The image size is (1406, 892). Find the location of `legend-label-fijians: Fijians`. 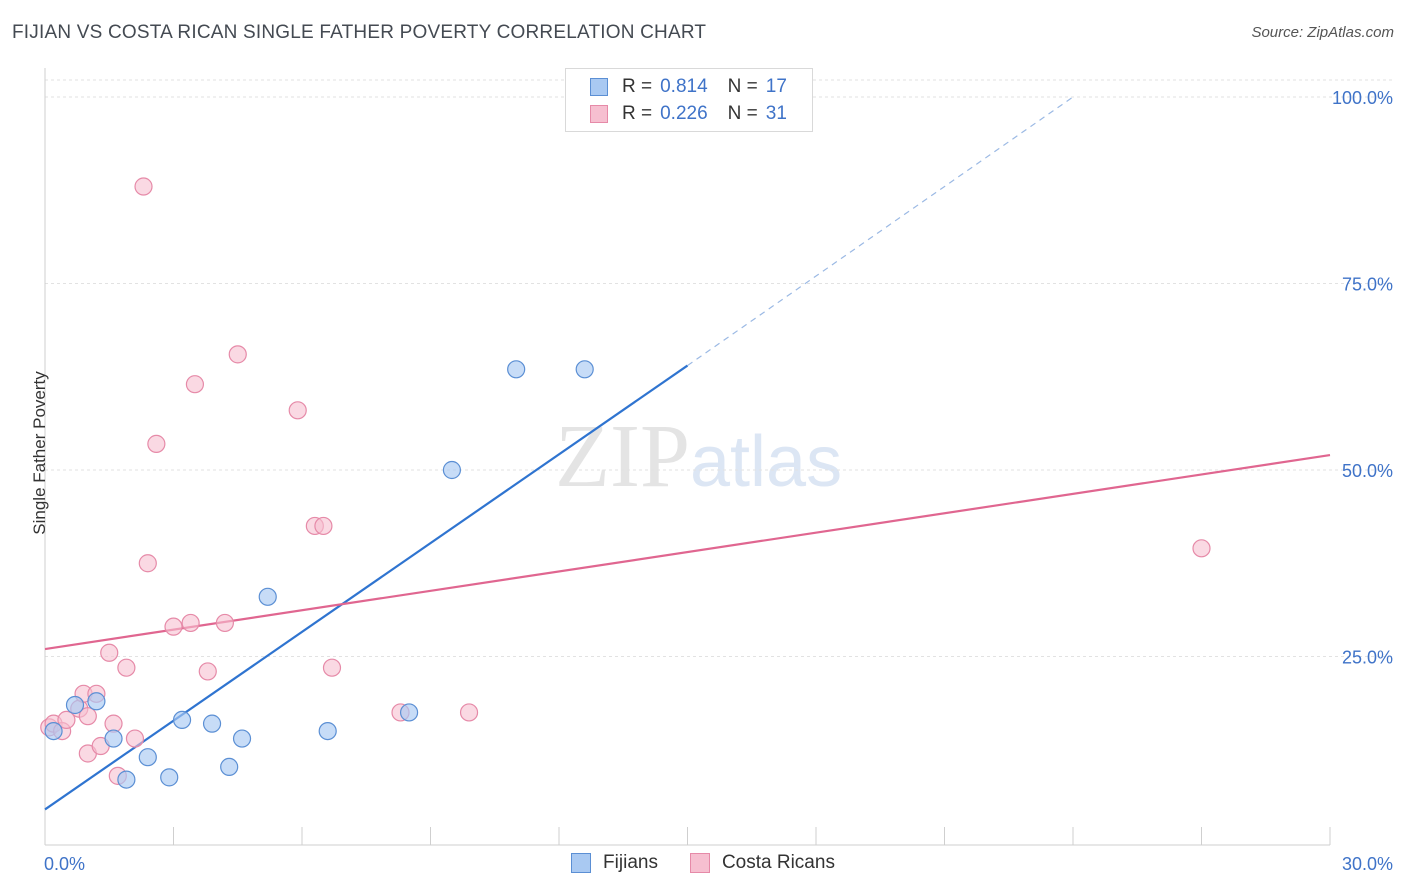

legend-label-fijians: Fijians is located at coordinates (630, 862).